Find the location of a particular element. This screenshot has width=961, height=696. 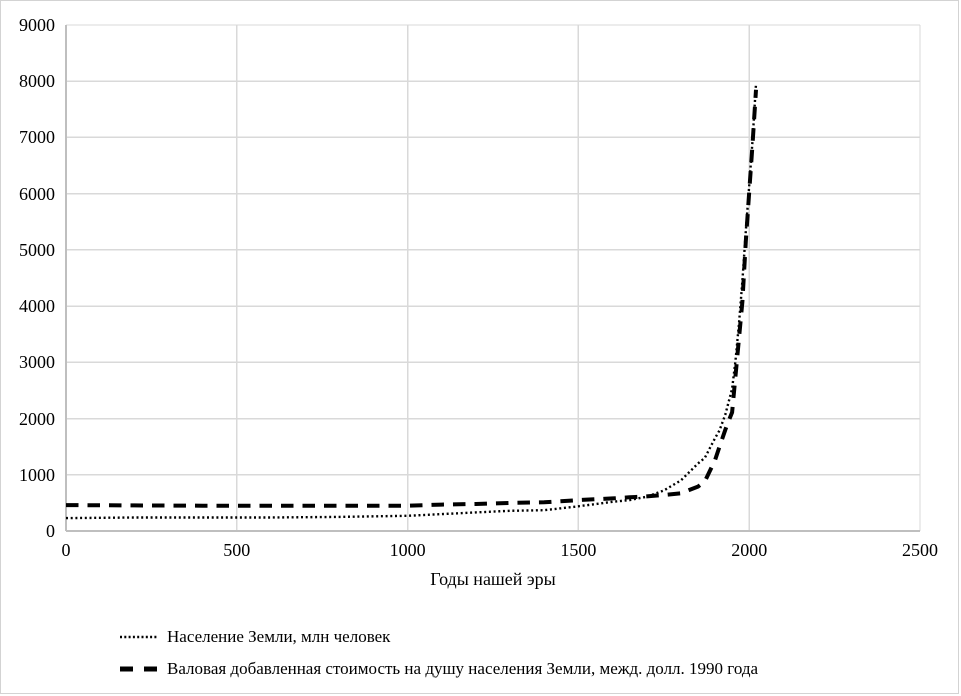

y-tick-label: 9000 is located at coordinates (37, 25).